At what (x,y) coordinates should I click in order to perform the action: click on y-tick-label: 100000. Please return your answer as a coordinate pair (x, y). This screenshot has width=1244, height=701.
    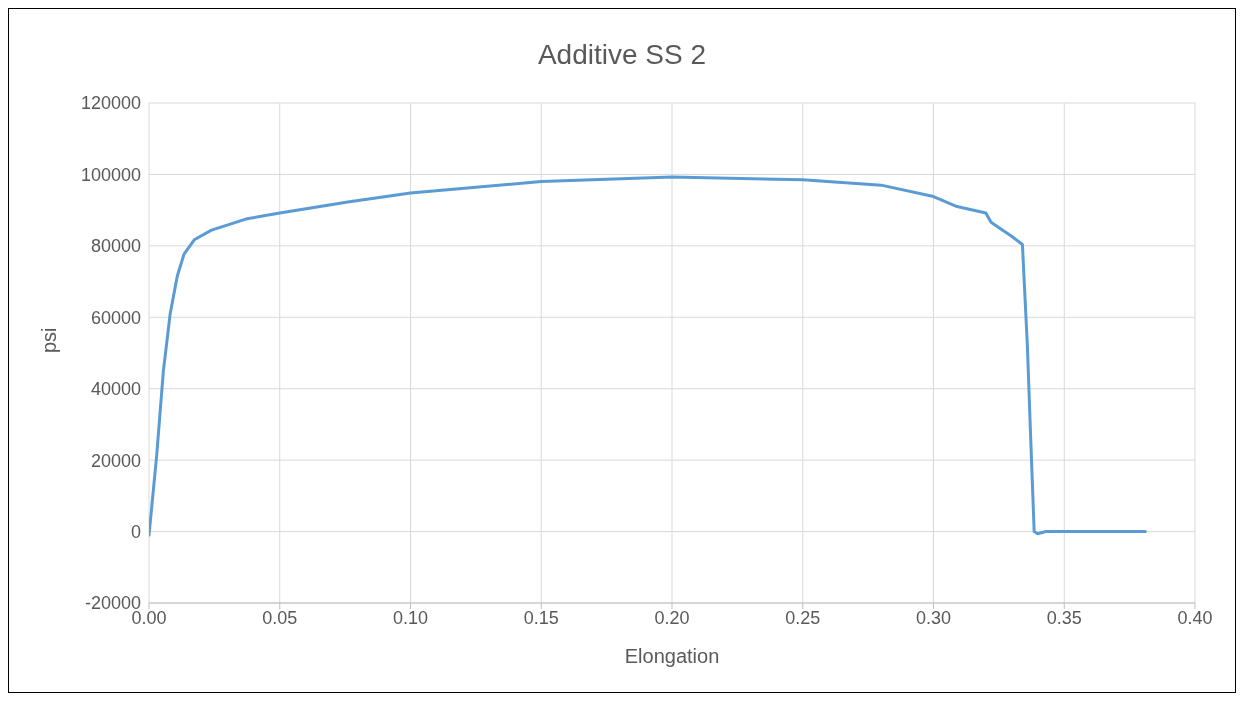
    Looking at the image, I should click on (110, 174).